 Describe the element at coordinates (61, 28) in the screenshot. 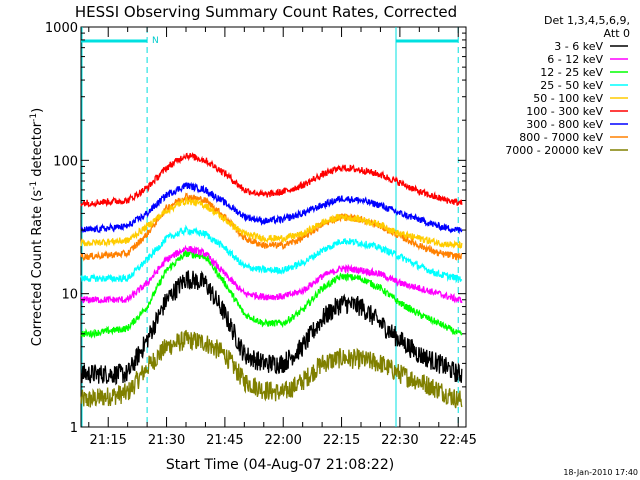

I see `y-tick-label-3: 1000` at that location.